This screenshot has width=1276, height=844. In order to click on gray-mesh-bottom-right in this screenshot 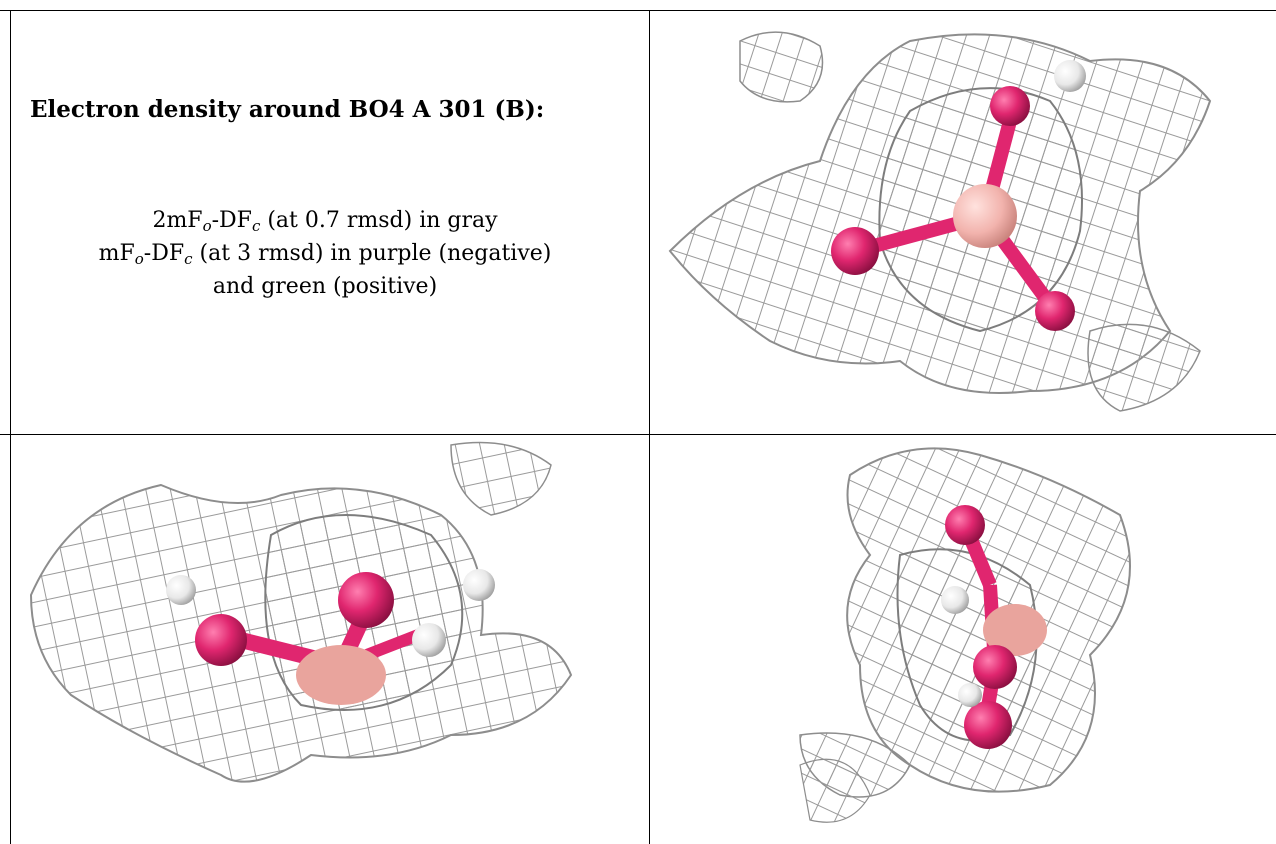, I will do `click(965, 635)`.